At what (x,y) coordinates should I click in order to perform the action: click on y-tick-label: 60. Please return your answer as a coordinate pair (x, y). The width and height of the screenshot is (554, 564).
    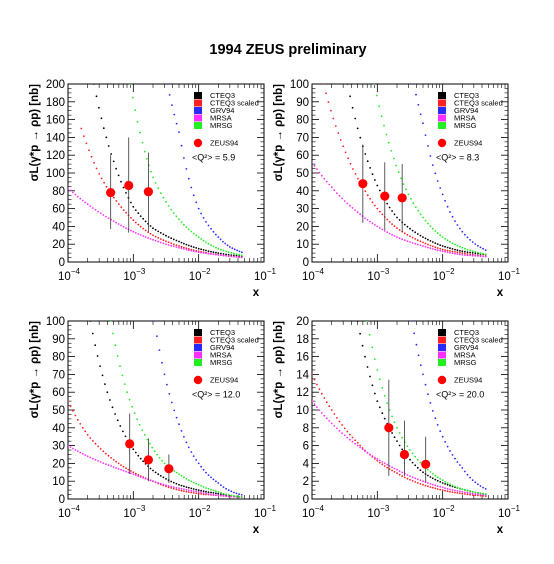
    Looking at the image, I should click on (302, 156).